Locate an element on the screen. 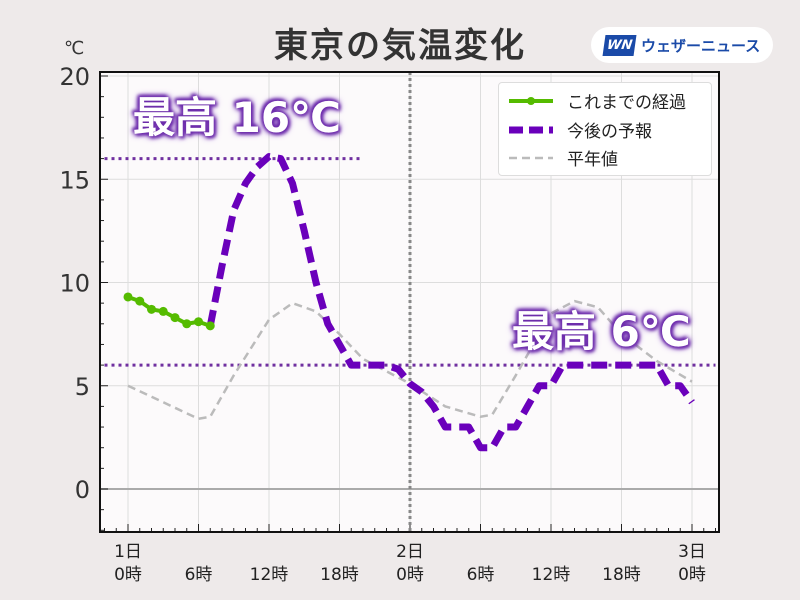 The image size is (800, 600). y-tick-label: 20 is located at coordinates (74, 77).